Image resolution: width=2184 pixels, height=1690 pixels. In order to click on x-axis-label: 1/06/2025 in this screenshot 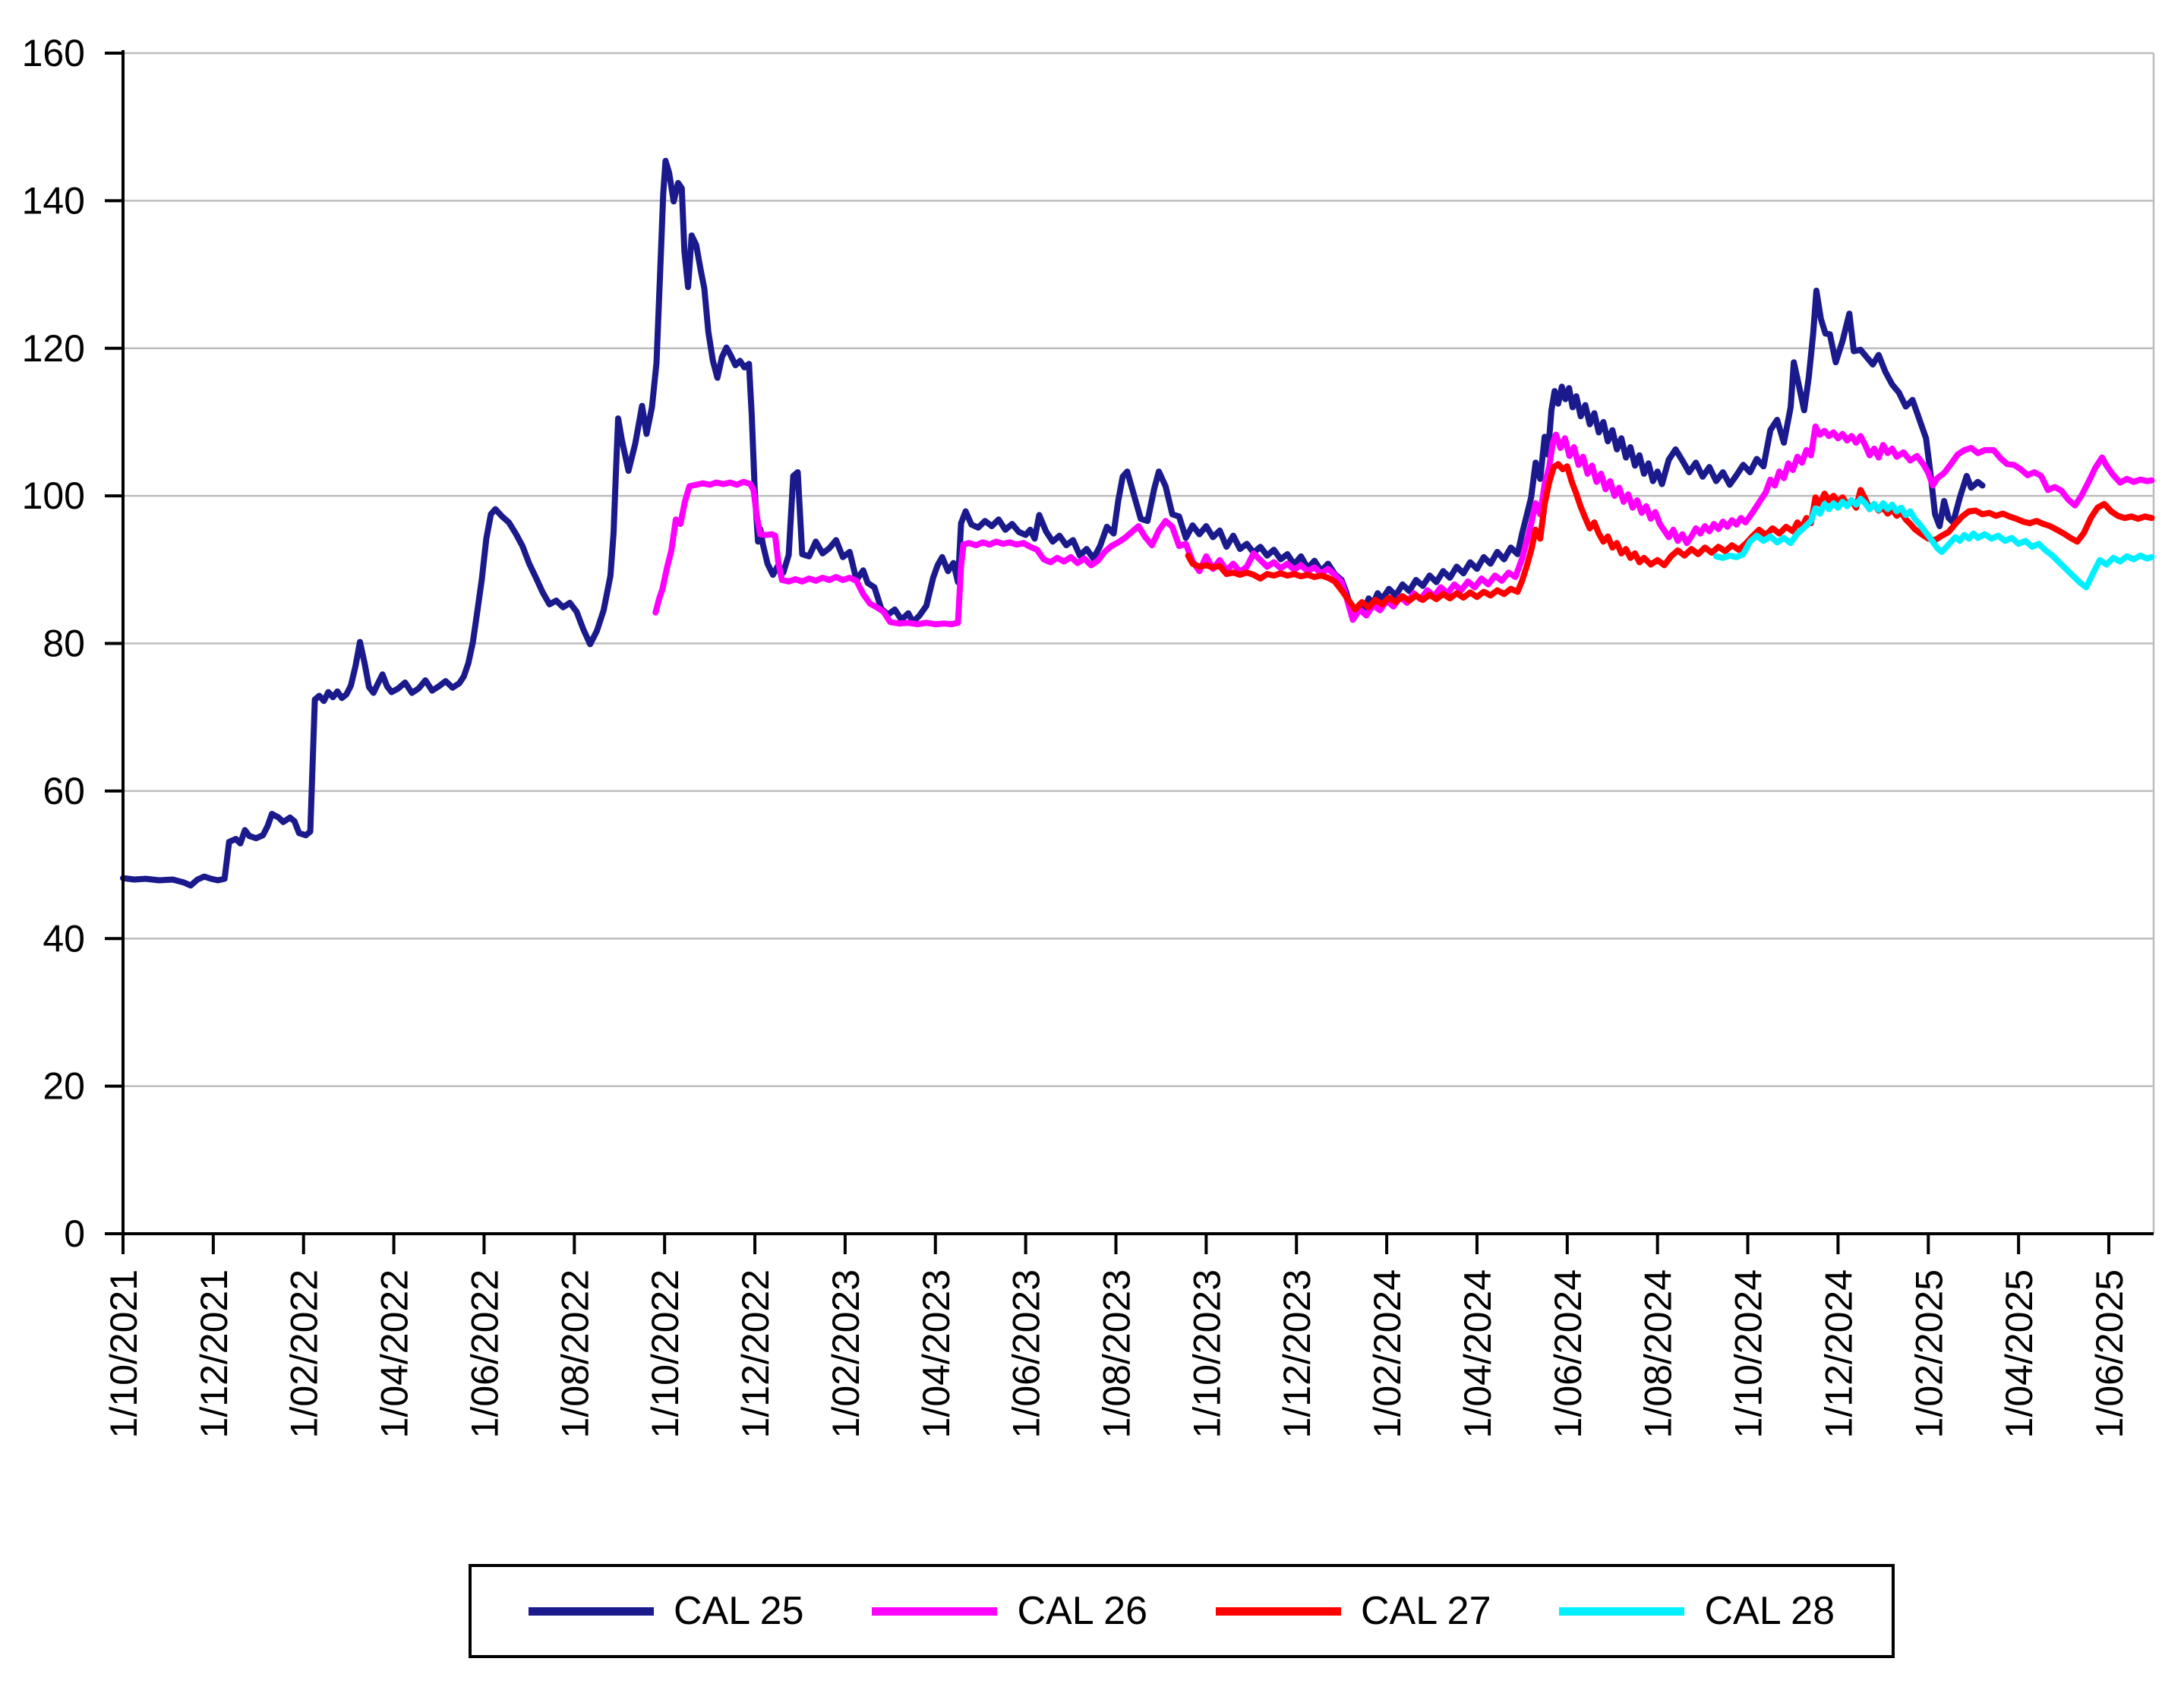, I will do `click(2109, 1353)`.